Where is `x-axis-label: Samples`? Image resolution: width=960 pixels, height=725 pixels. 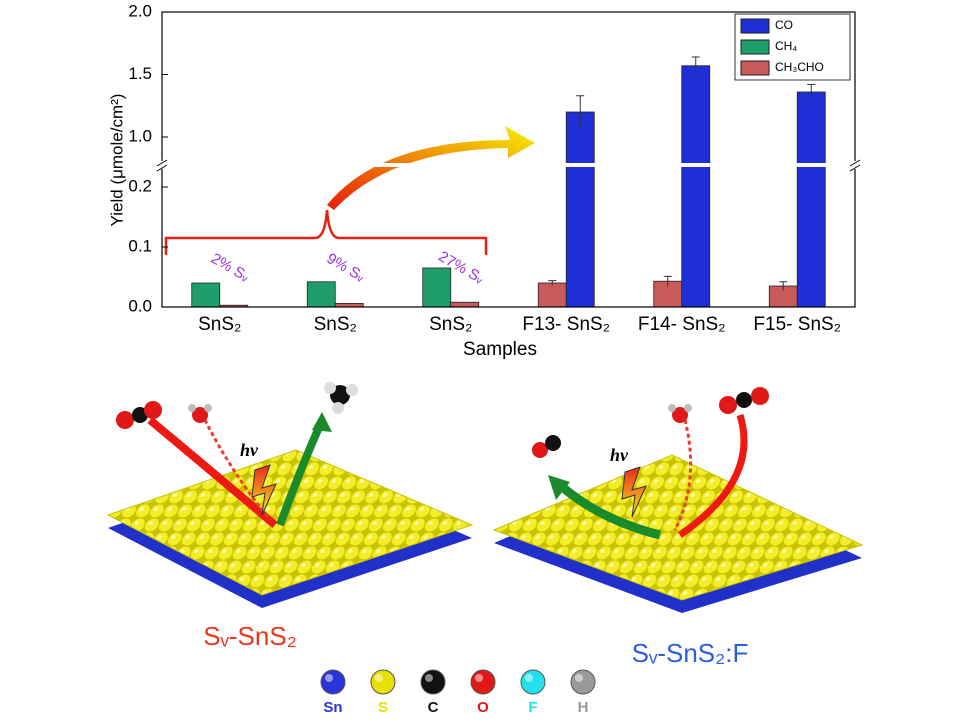 x-axis-label: Samples is located at coordinates (500, 349).